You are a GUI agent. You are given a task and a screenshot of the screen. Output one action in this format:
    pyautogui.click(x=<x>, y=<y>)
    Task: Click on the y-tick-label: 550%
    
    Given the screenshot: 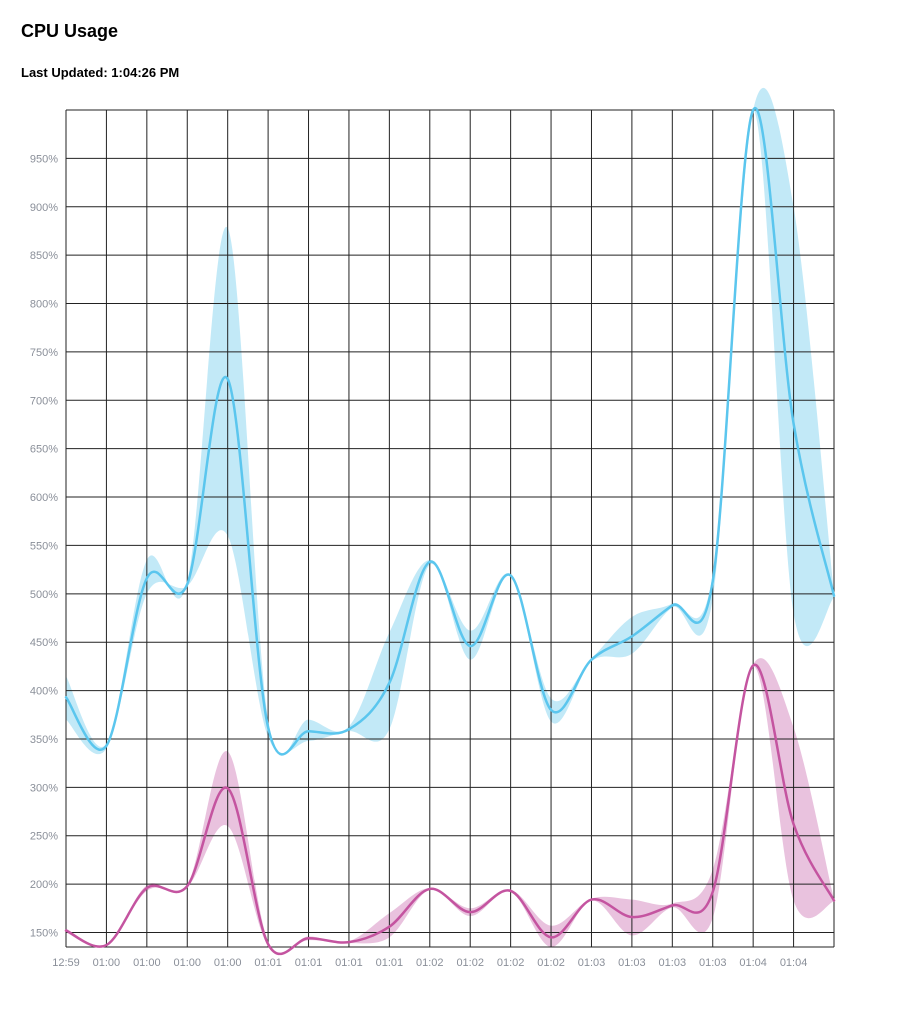 What is the action you would take?
    pyautogui.click(x=44, y=546)
    